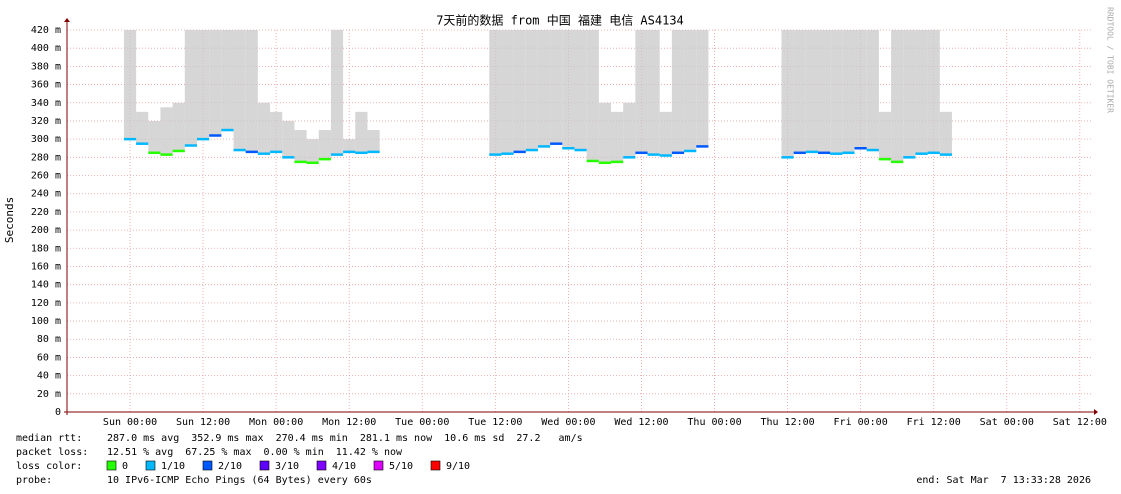 This screenshot has width=1121, height=494. I want to click on x-tick-label: Sat 12:00, so click(1080, 422).